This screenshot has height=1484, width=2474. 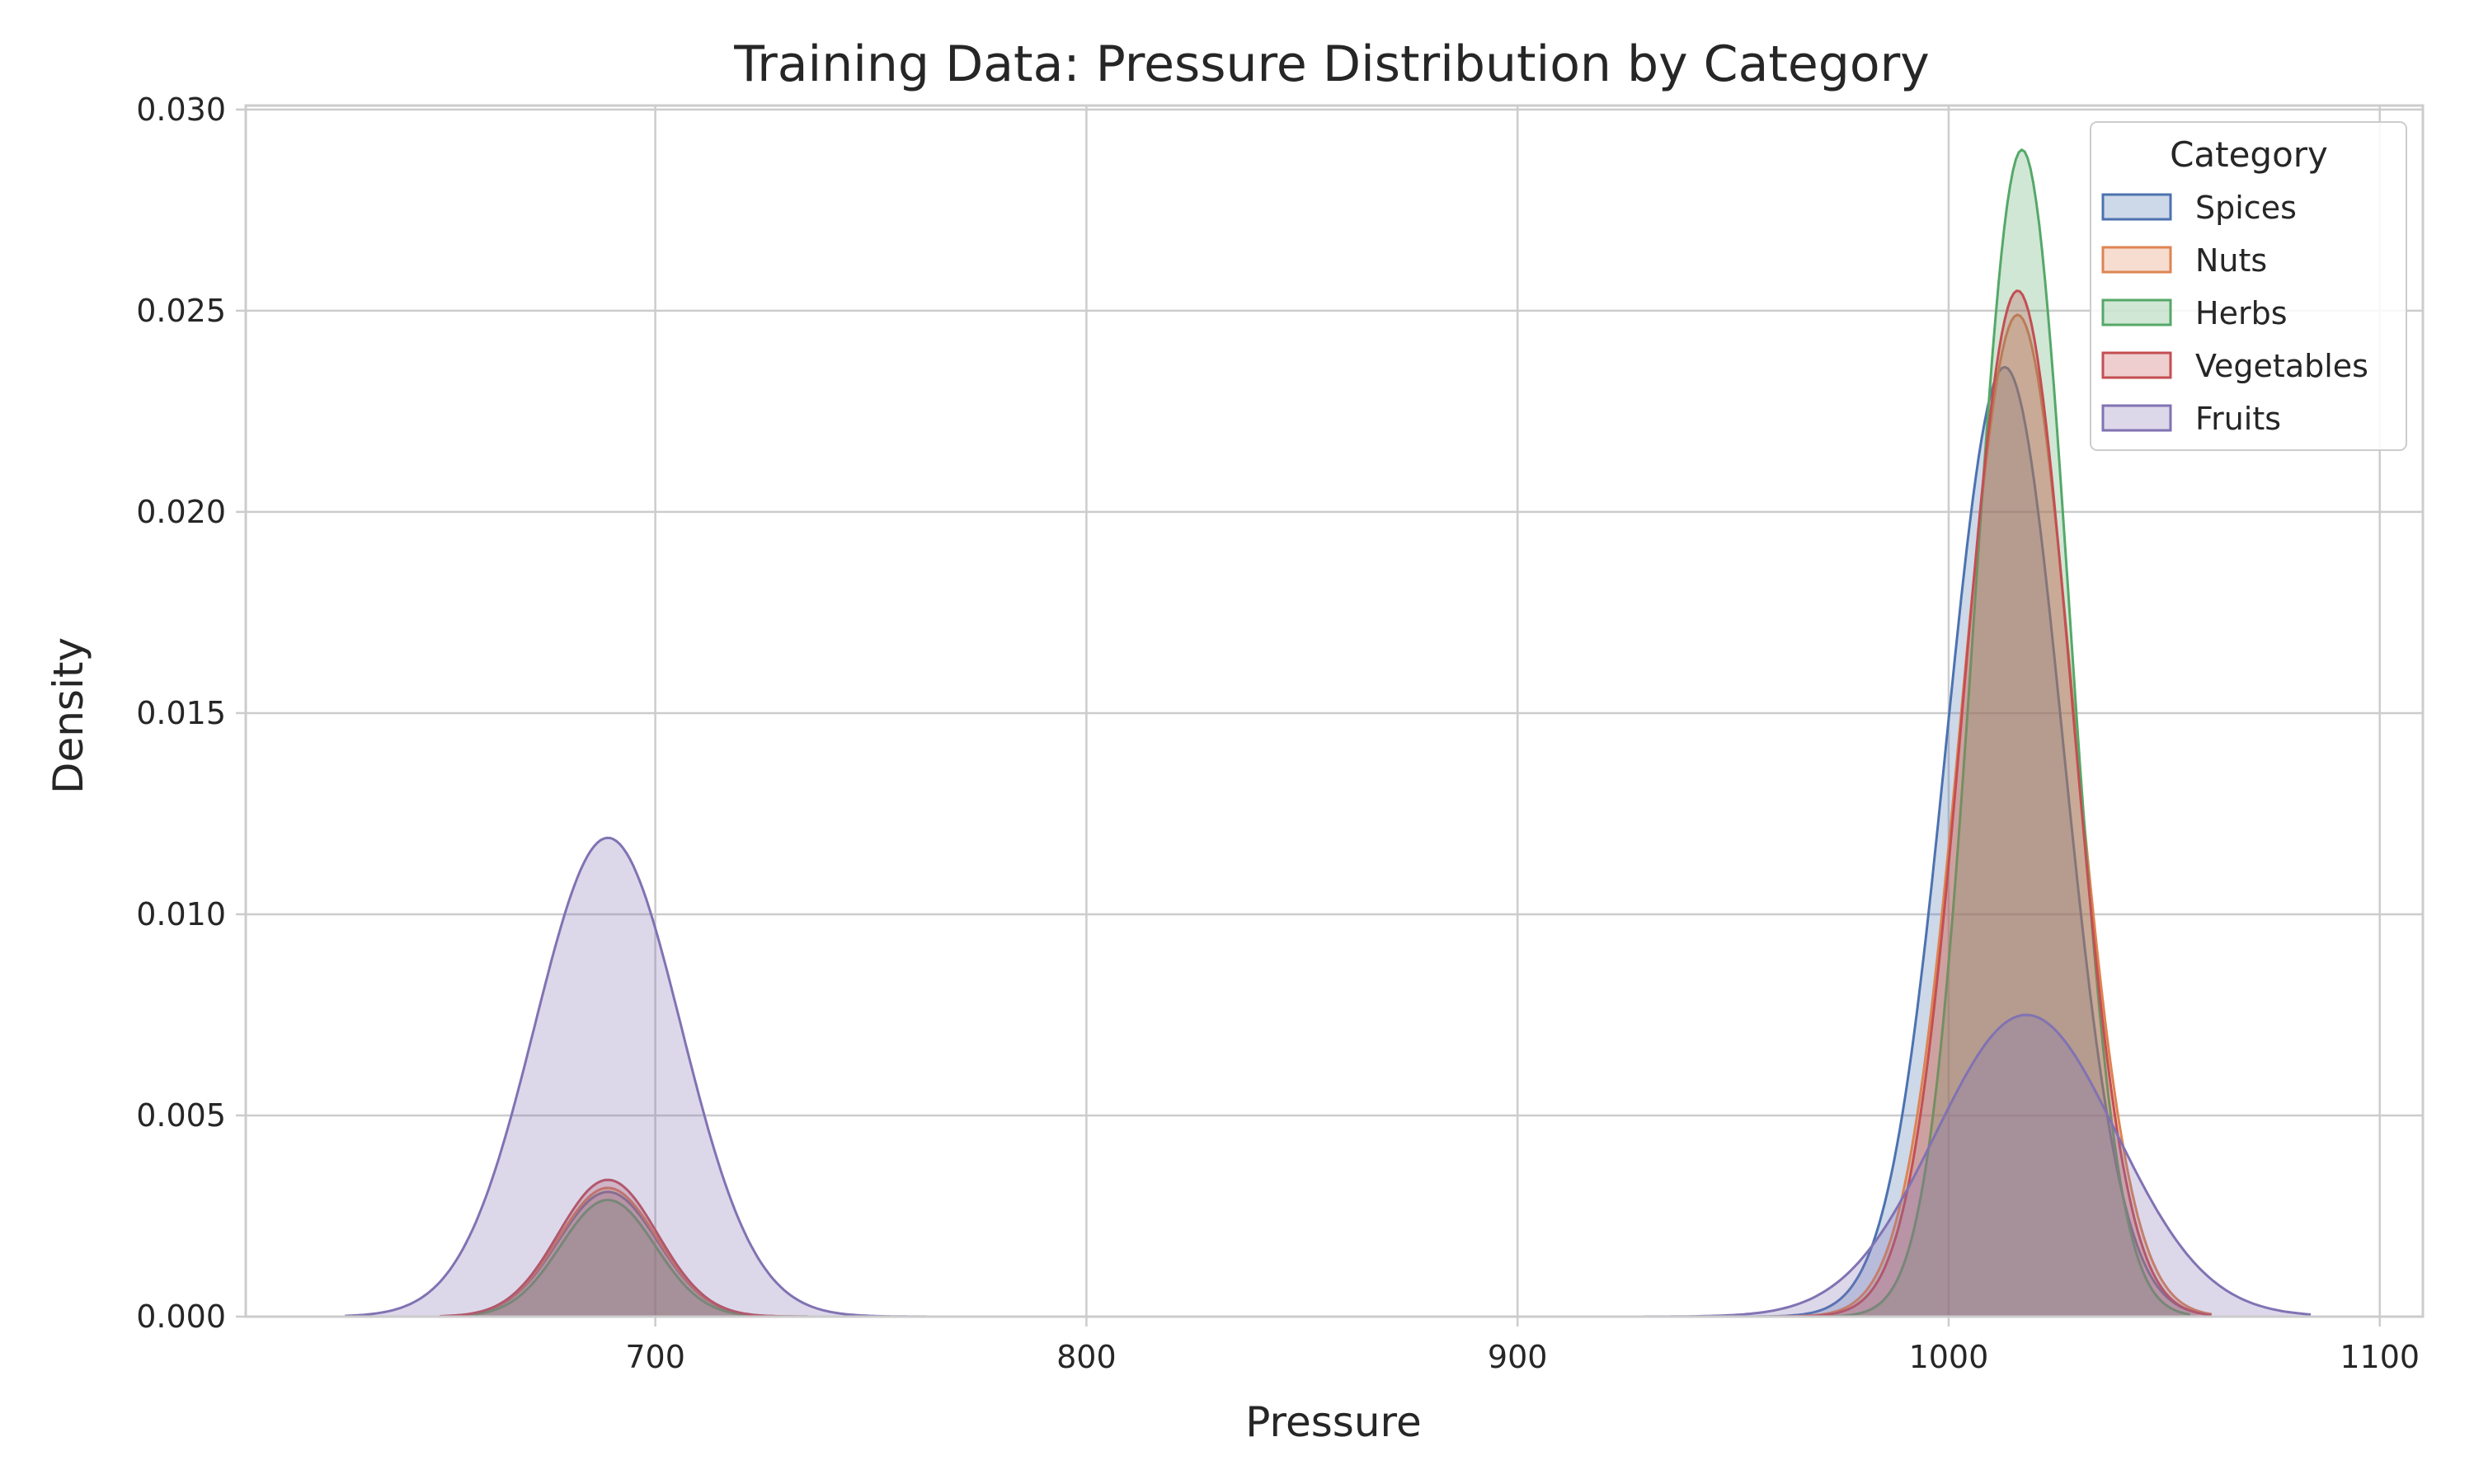 What do you see at coordinates (2249, 154) in the screenshot?
I see `legend-title: Category` at bounding box center [2249, 154].